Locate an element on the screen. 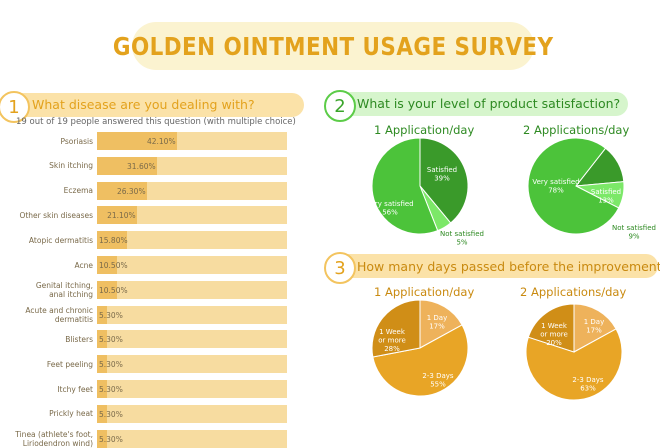  q3-number-badge: 3 is located at coordinates (340, 268).